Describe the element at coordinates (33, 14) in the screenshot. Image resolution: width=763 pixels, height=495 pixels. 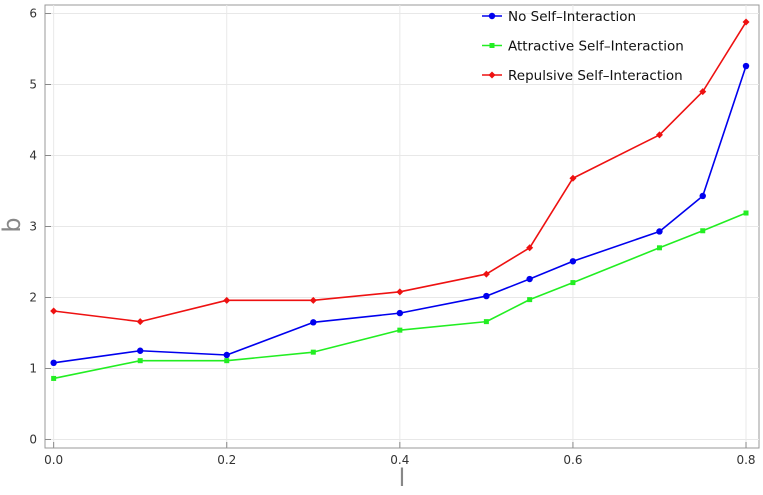
I see `y-tick-label: 6` at that location.